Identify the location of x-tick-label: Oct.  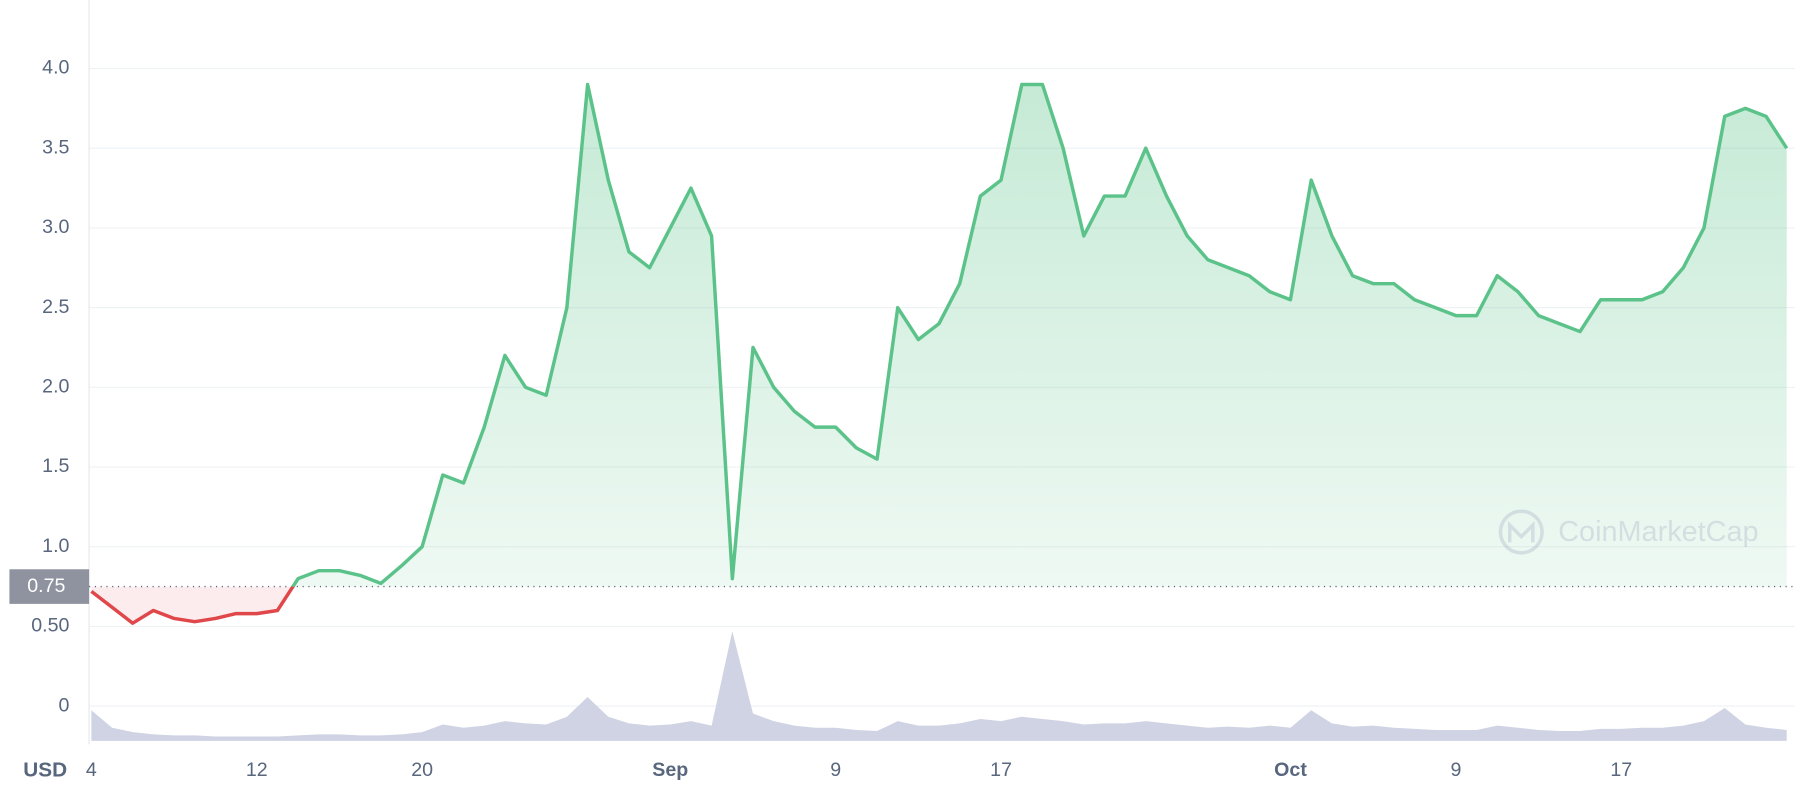
(1290, 770).